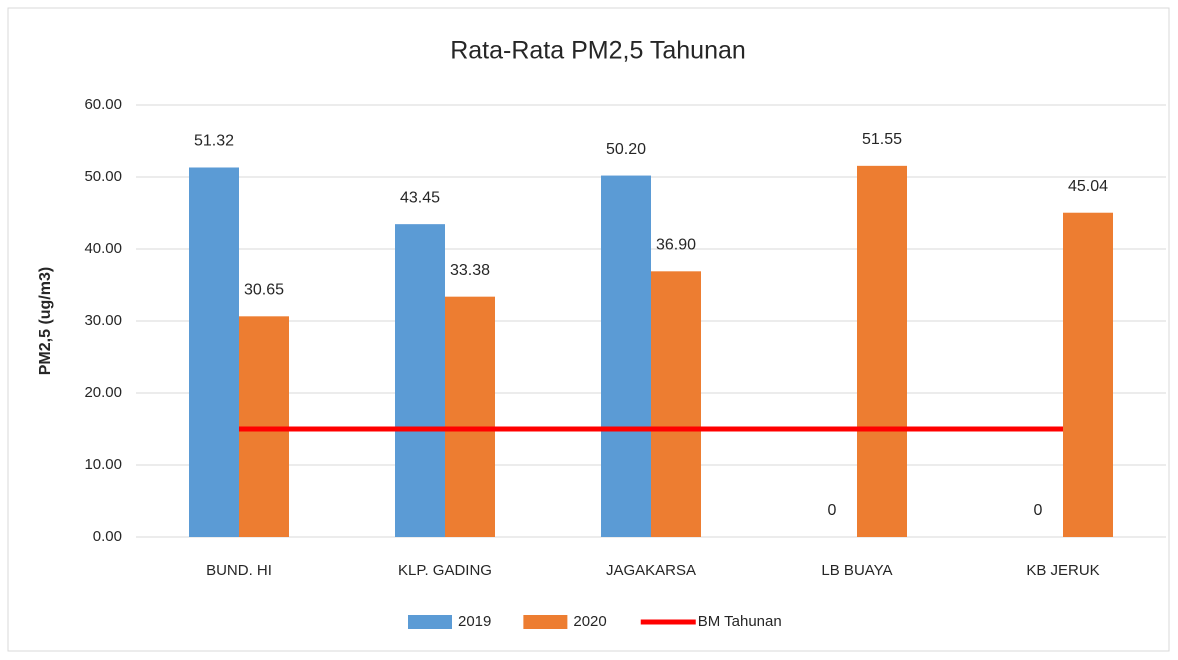 The width and height of the screenshot is (1178, 660). What do you see at coordinates (103, 104) in the screenshot?
I see `y-tick-label: 60.00` at bounding box center [103, 104].